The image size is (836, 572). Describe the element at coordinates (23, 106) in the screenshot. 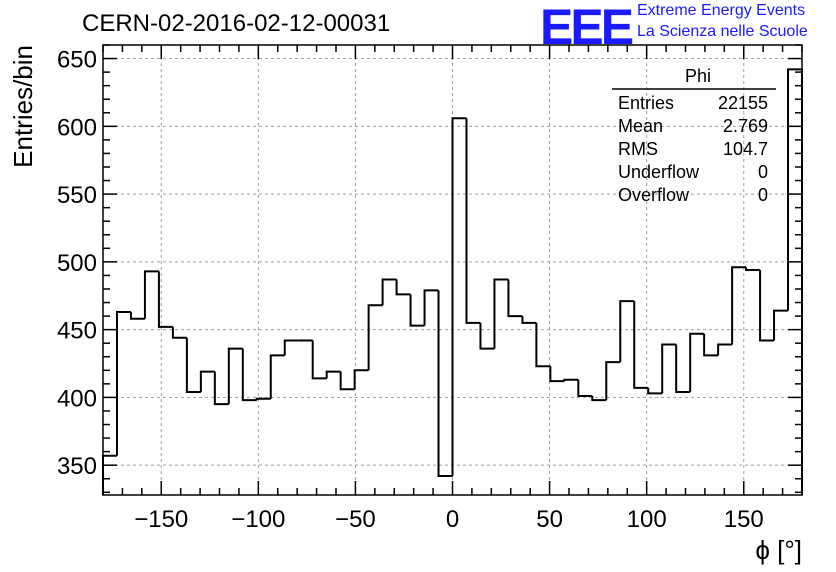

I see `y-axis-title: Entries/bin` at that location.